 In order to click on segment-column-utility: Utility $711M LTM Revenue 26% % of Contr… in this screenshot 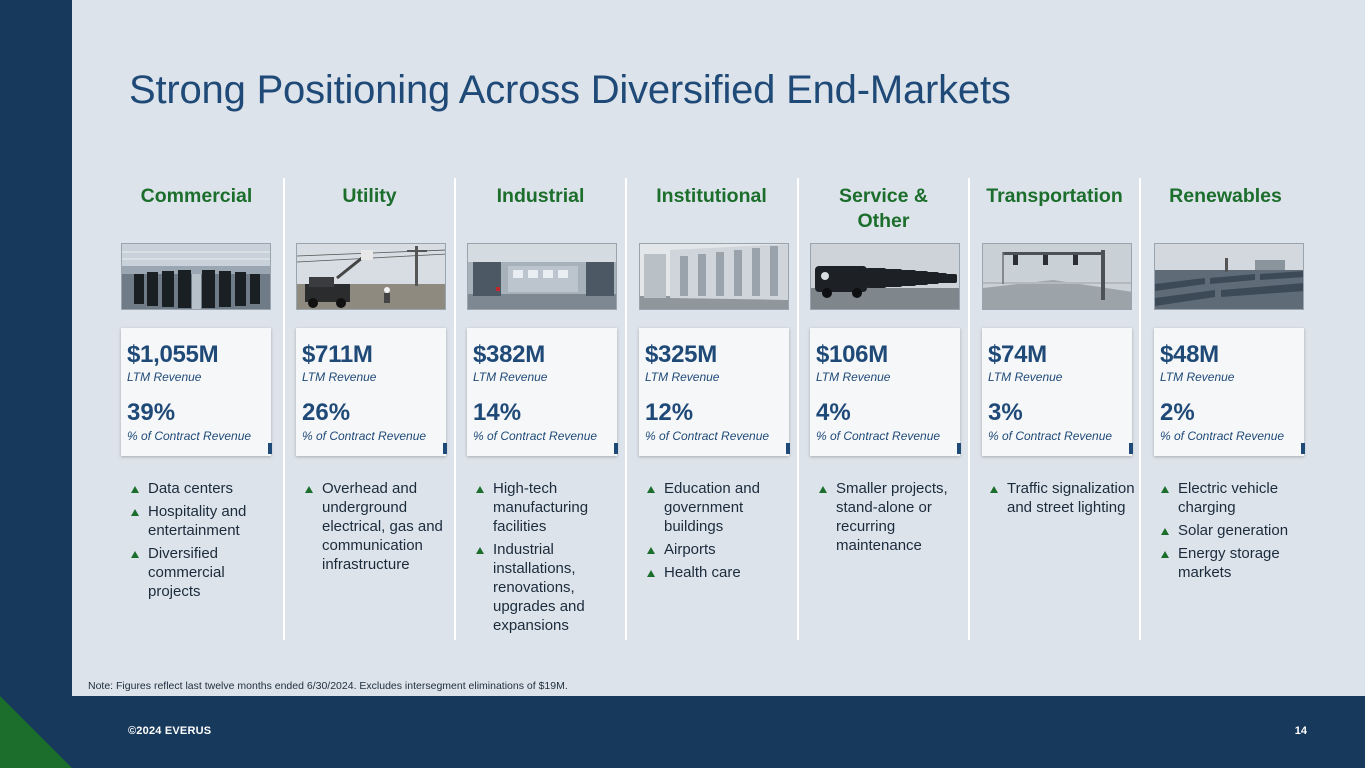, I will do `click(368, 409)`.